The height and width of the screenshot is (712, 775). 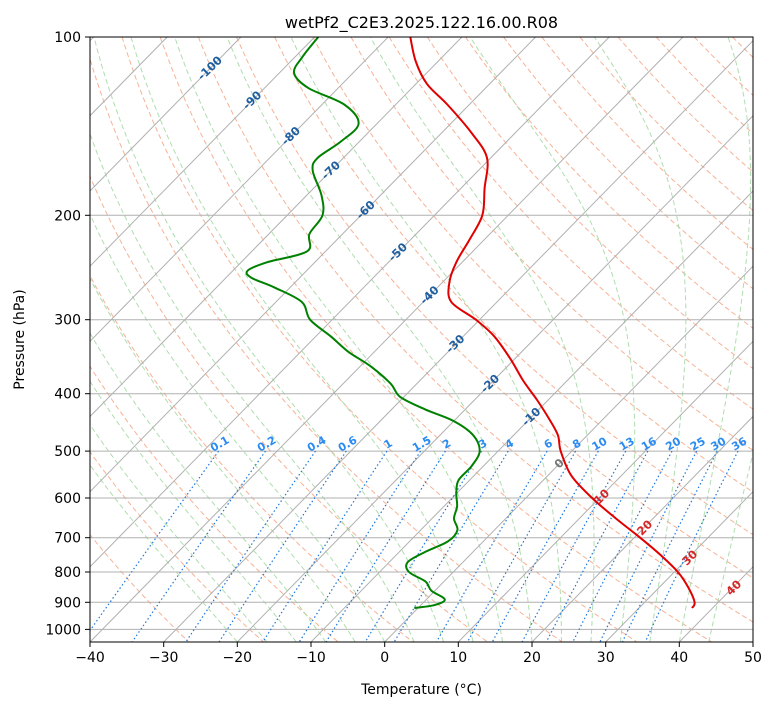 I want to click on y-tick-label: 900, so click(x=67, y=603).